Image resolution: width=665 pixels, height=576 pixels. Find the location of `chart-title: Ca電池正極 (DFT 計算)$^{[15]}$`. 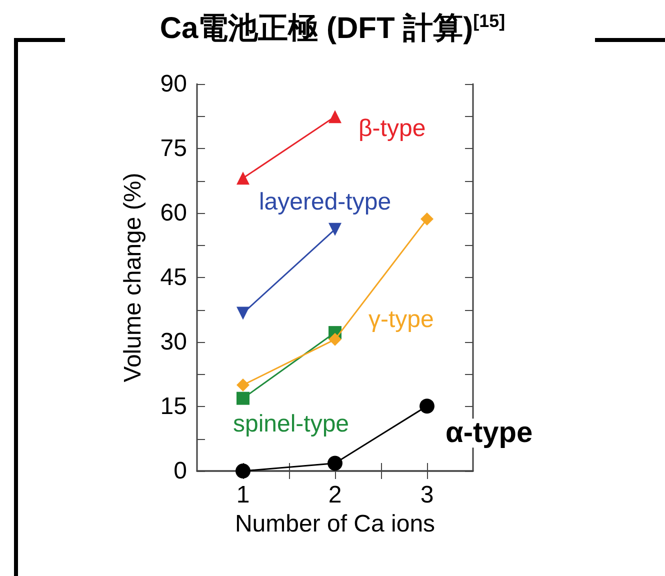

chart-title: Ca電池正極 (DFT 計算)$^{[15]}$ is located at coordinates (333, 28).